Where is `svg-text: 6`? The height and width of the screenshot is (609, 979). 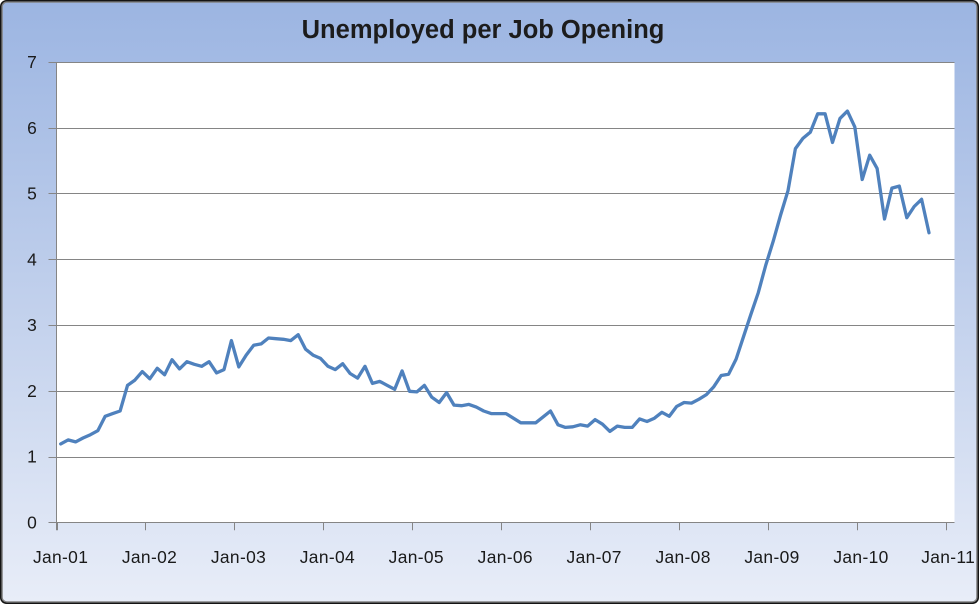
svg-text: 6 is located at coordinates (32, 128).